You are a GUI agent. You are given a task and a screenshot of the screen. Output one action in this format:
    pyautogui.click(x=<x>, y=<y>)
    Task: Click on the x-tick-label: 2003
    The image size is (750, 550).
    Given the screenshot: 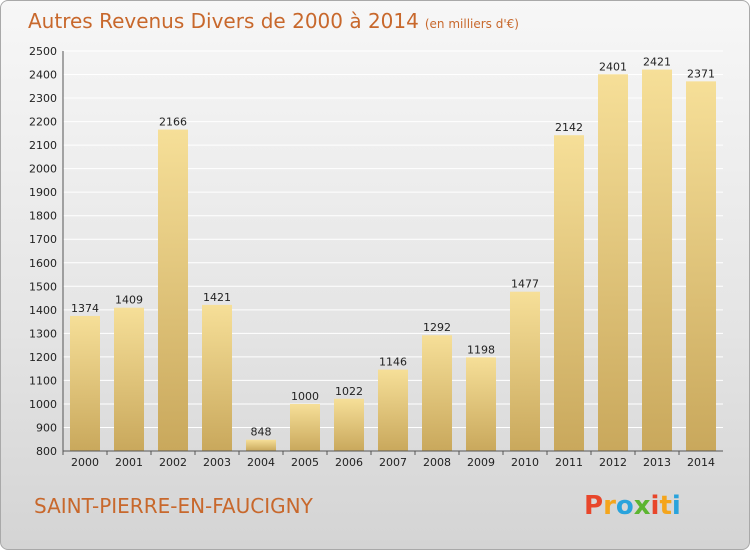 What is the action you would take?
    pyautogui.click(x=217, y=462)
    